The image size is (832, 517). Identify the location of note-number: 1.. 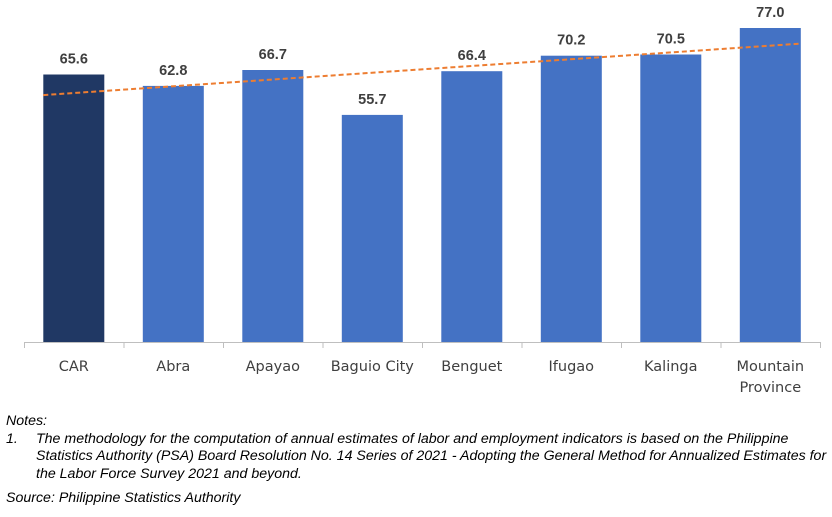
(12, 438).